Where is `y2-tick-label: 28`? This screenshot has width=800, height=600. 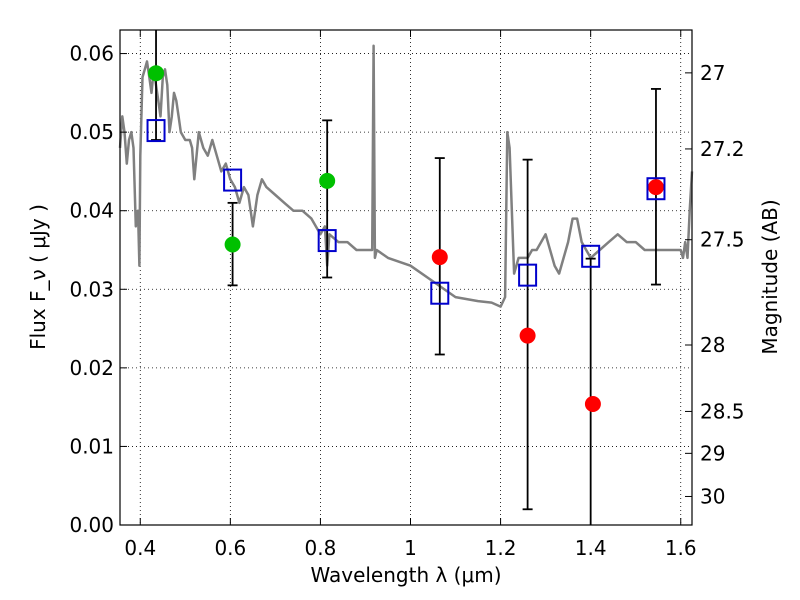 y2-tick-label: 28 is located at coordinates (712, 345).